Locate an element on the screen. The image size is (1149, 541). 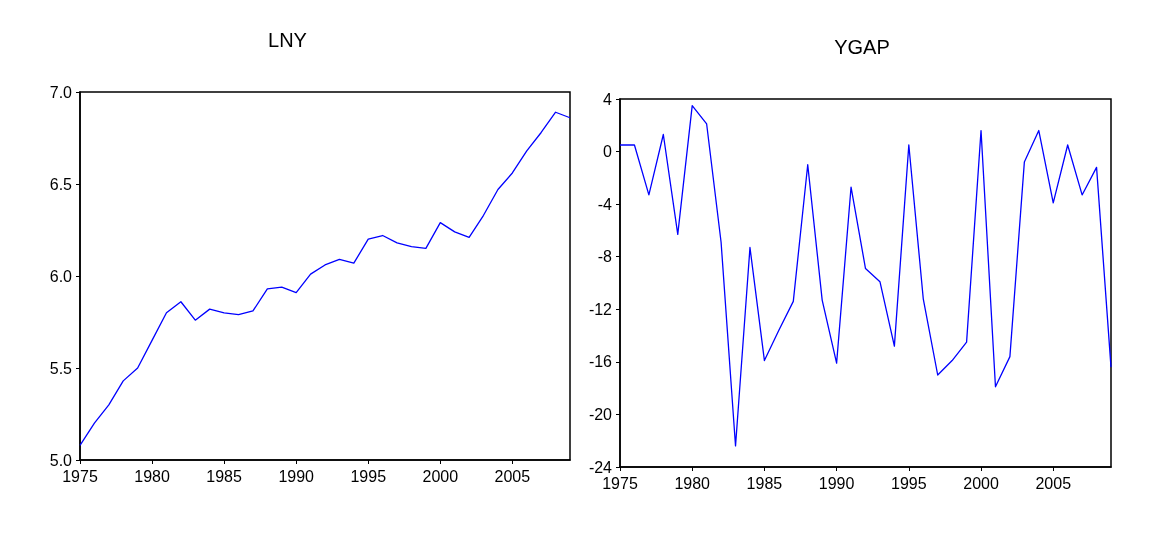
y-tick-label: -16 is located at coordinates (600, 362).